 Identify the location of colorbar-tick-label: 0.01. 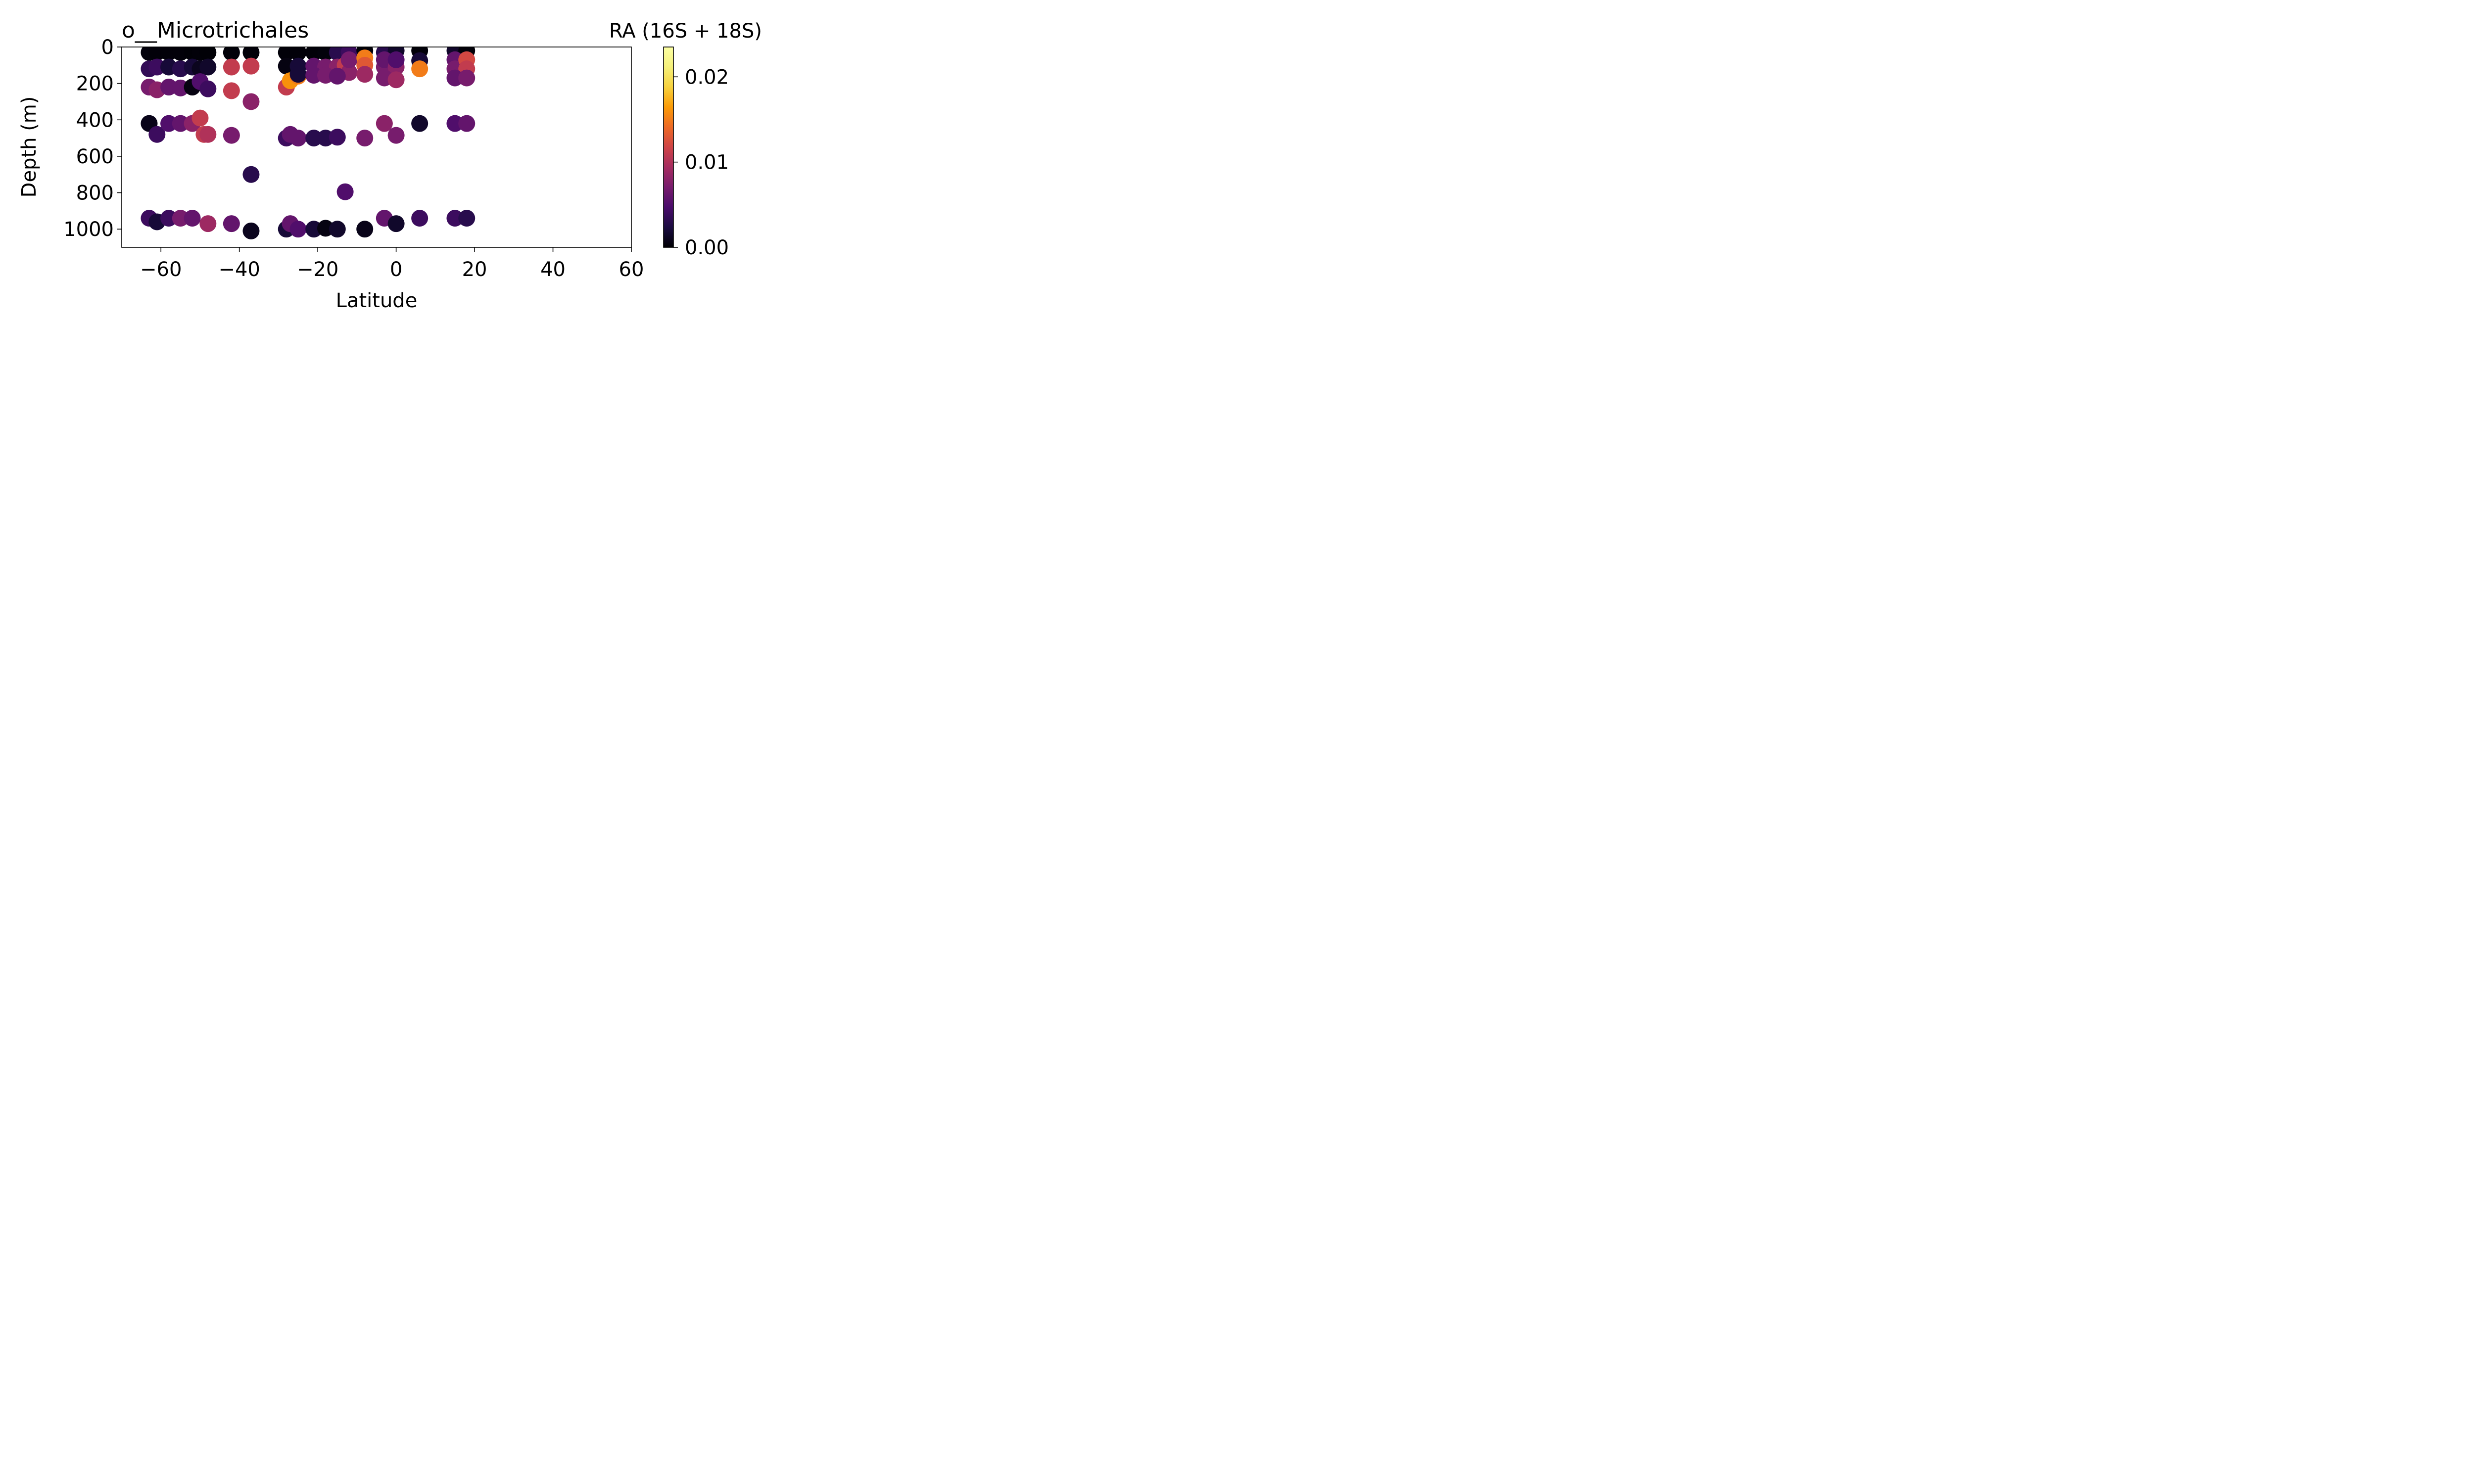
(707, 162).